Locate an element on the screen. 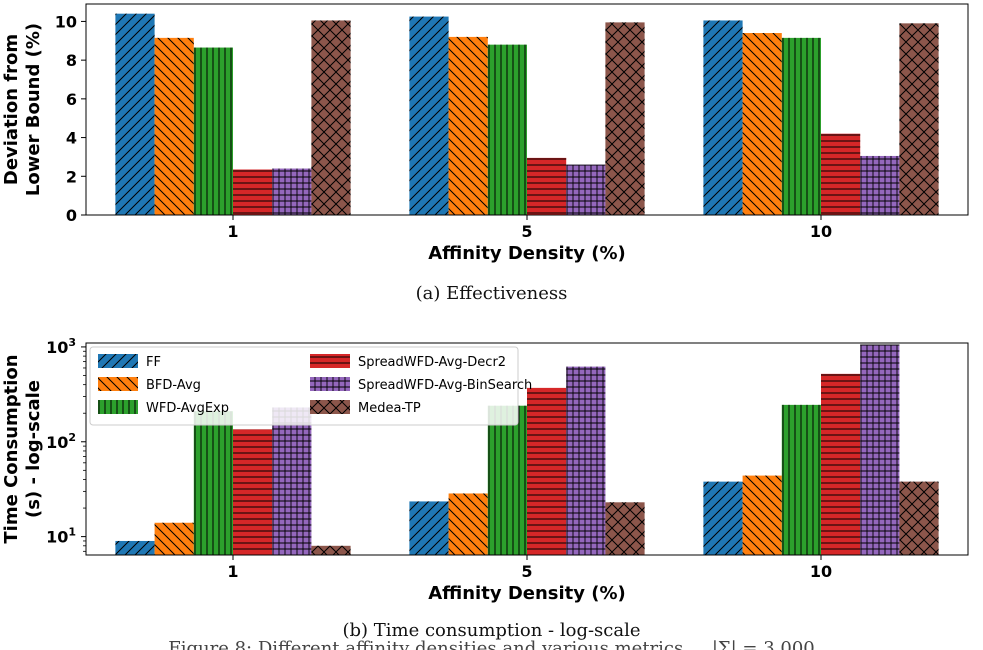 The width and height of the screenshot is (983, 650). y-tick-label: 10³ is located at coordinates (61, 346).